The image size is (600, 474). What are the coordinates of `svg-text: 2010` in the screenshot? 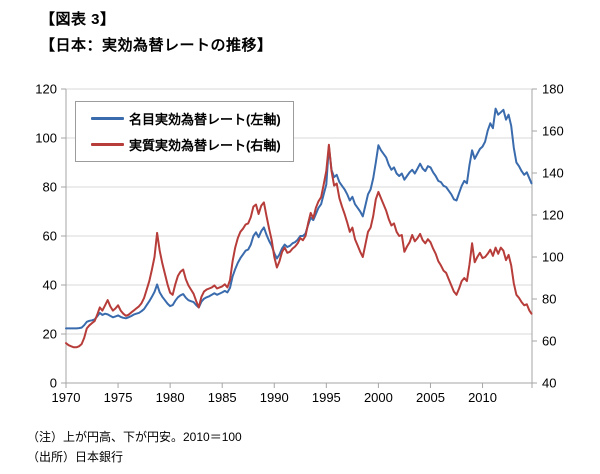 It's located at (482, 397).